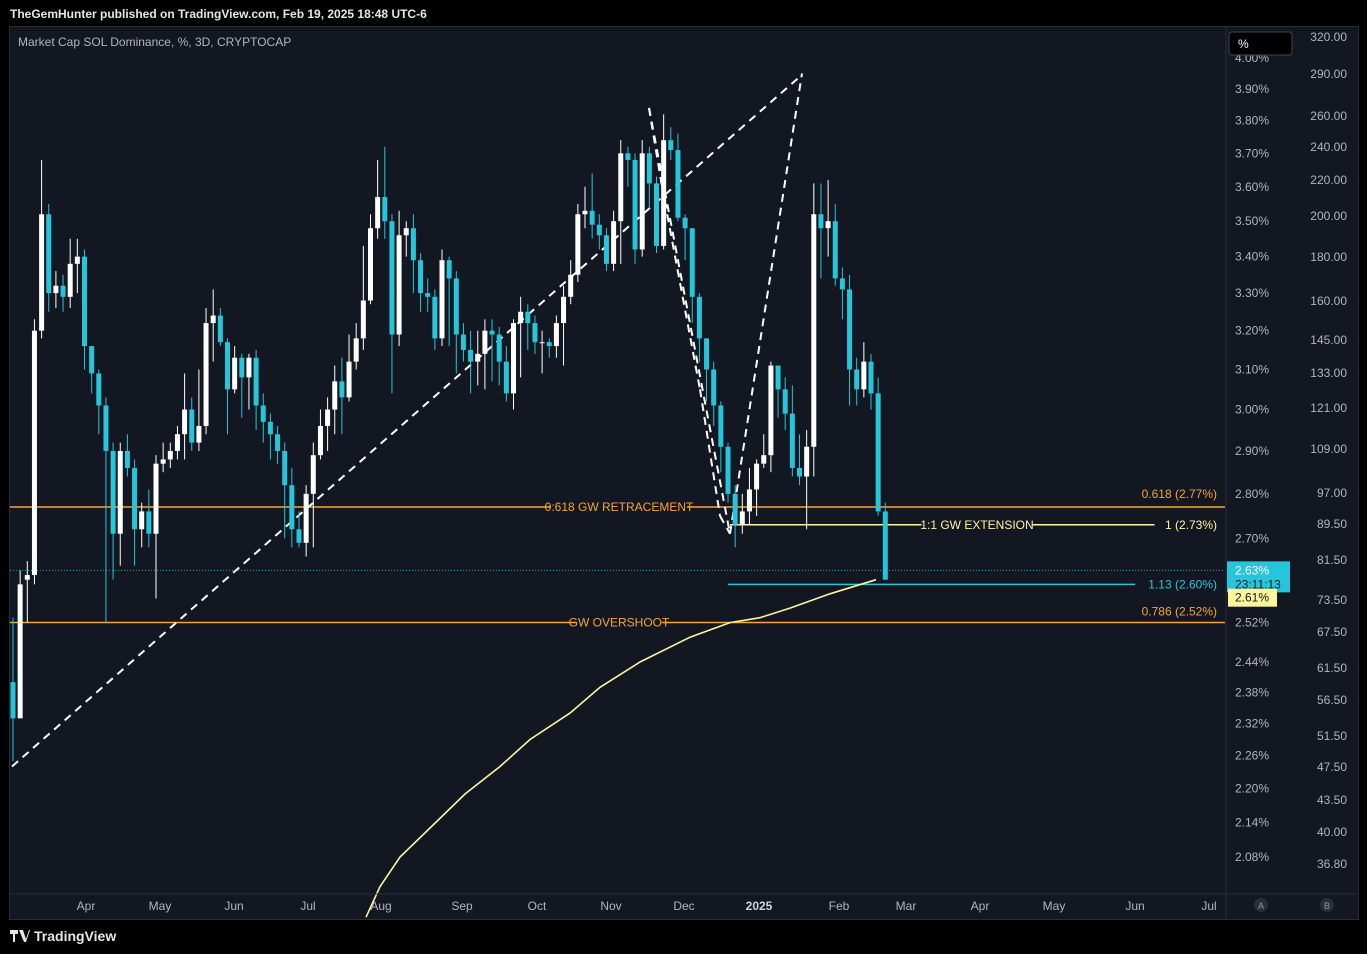  Describe the element at coordinates (1327, 905) in the screenshot. I see `axis-button-b` at that location.